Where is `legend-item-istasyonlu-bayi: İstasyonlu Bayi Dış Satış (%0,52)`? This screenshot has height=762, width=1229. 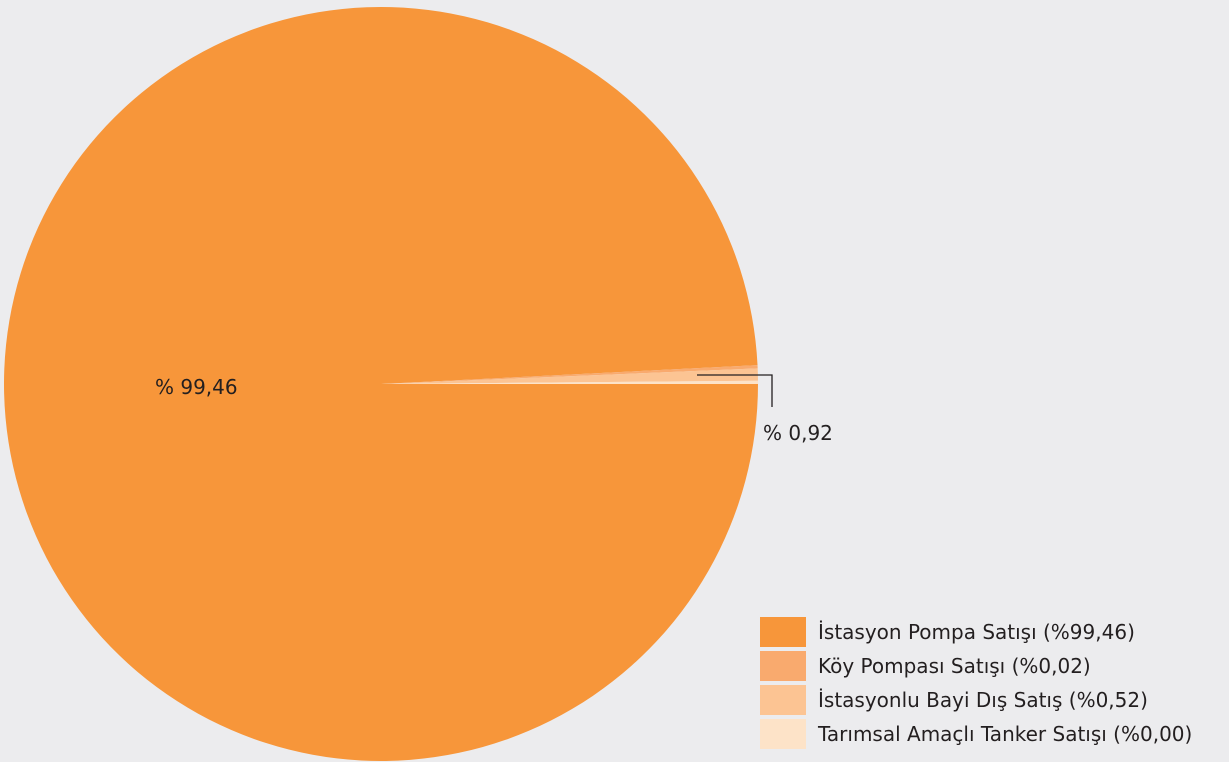 legend-item-istasyonlu-bayi: İstasyonlu Bayi Dış Satış (%0,52) is located at coordinates (976, 700).